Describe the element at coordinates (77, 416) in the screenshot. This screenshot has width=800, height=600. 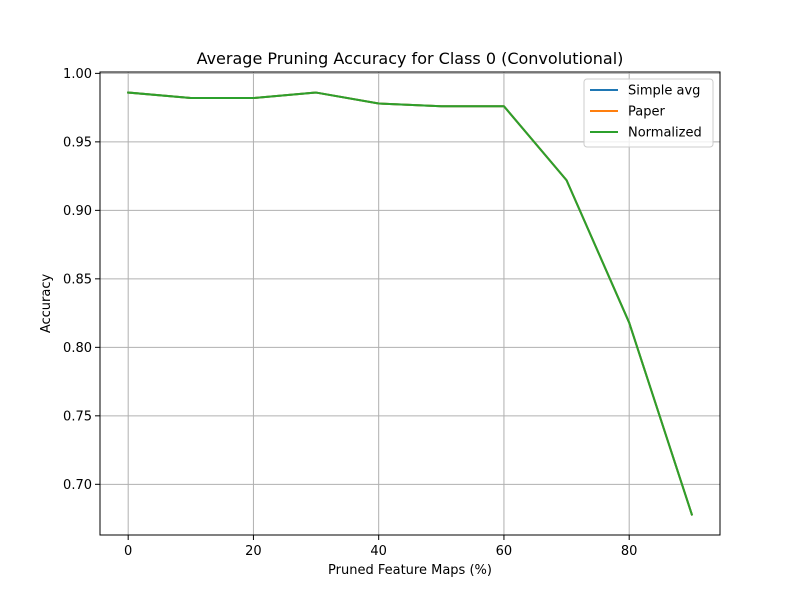
I see `y-tick-label: 0.75` at that location.